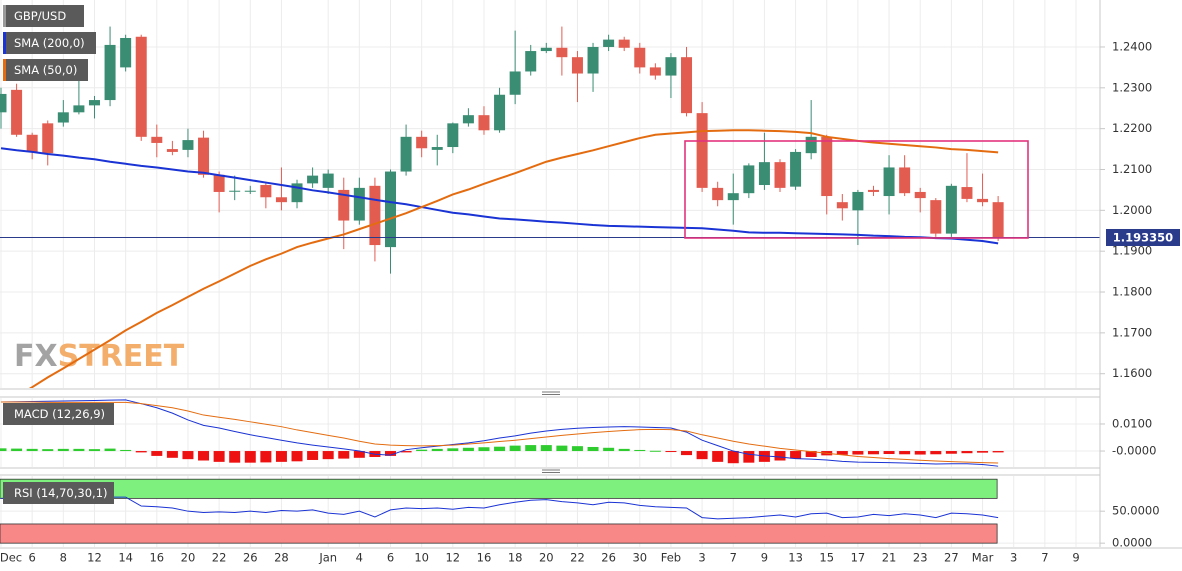 The image size is (1182, 571). Describe the element at coordinates (795, 558) in the screenshot. I see `x-tick-label: 13` at that location.